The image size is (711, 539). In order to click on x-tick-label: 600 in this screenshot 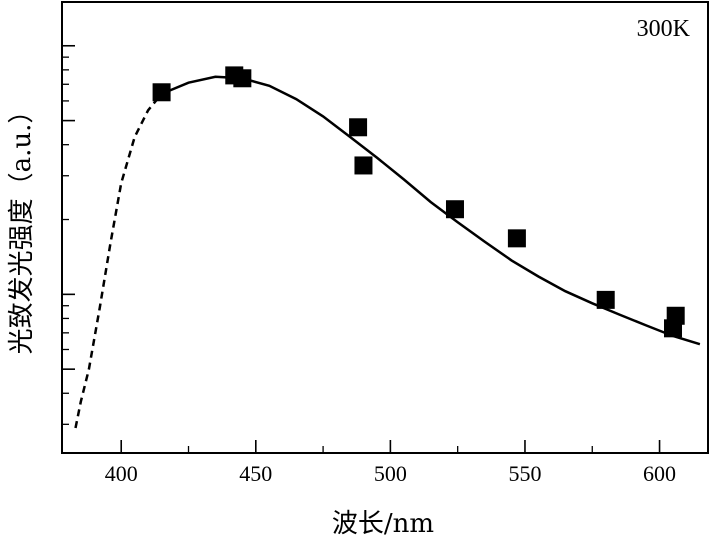, I will do `click(659, 473)`.